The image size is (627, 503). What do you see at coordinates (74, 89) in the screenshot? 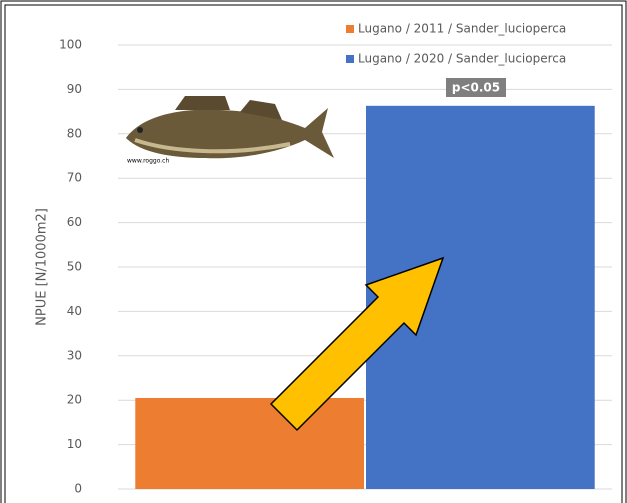
I see `y-tick-label: 90` at bounding box center [74, 89].